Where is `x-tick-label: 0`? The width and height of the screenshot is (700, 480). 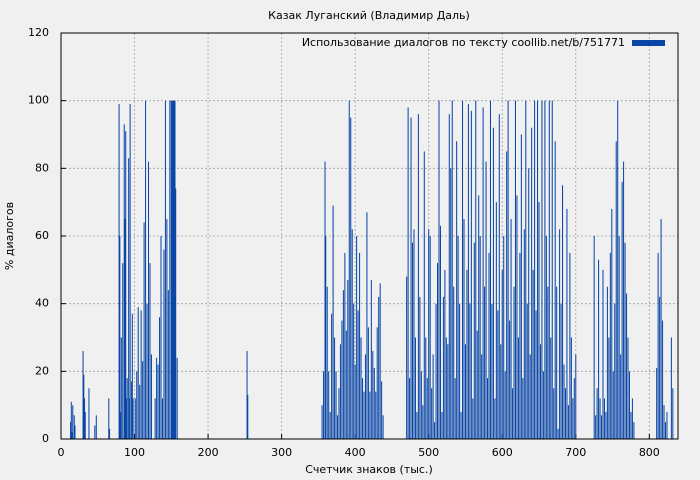
x-tick-label: 0 is located at coordinates (61, 452).